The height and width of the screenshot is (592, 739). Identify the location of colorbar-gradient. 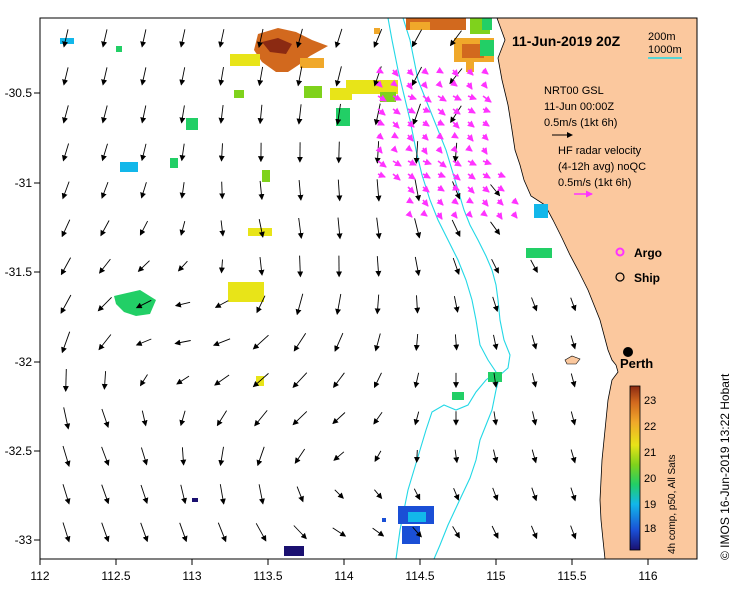
(635, 468).